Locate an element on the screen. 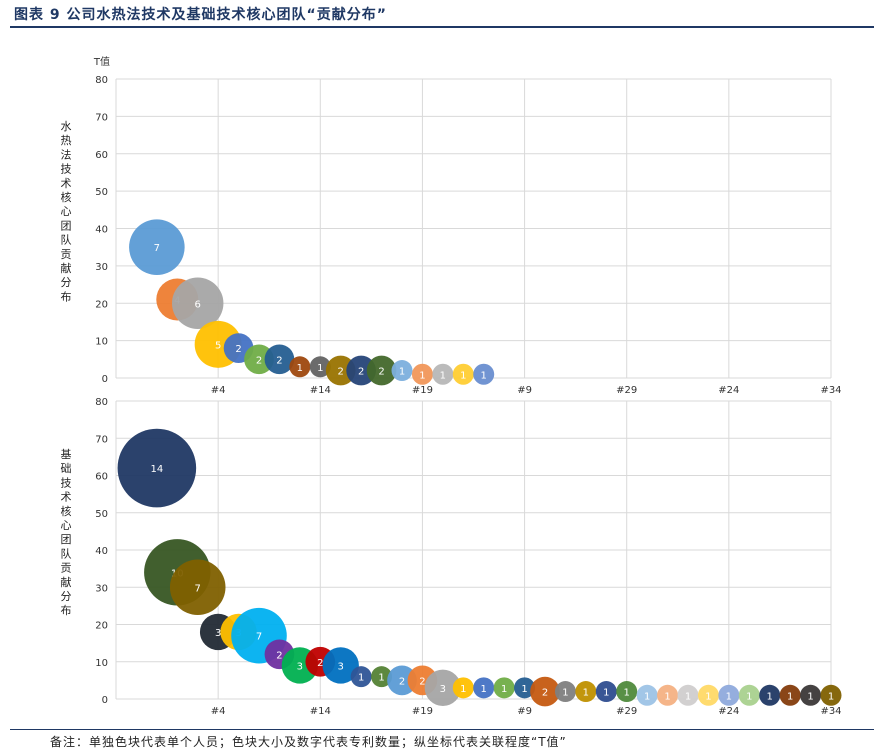 This screenshot has width=884, height=752. bubble-label: 6 is located at coordinates (198, 304).